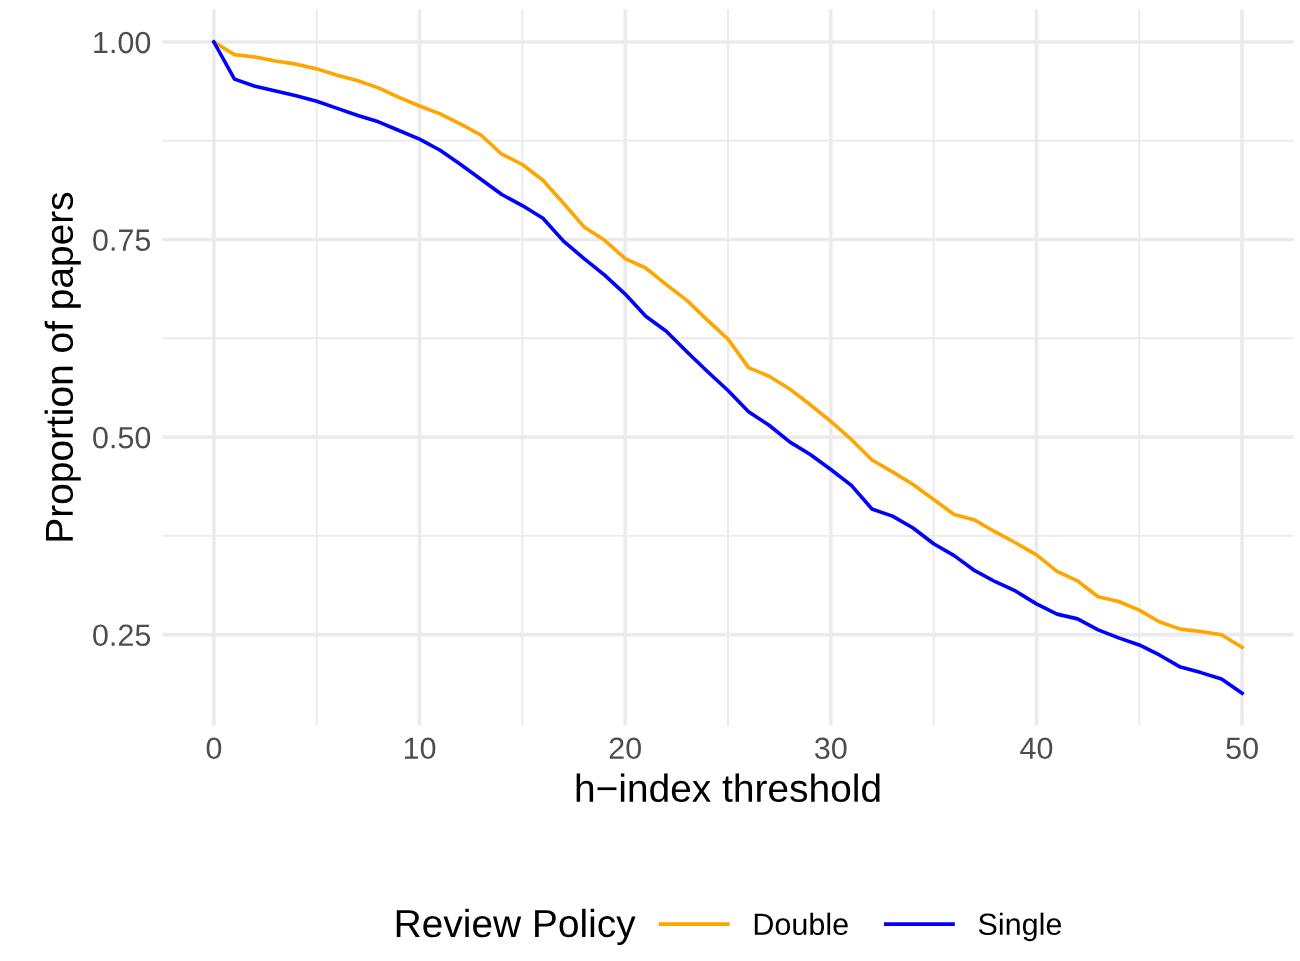 The width and height of the screenshot is (1300, 961). What do you see at coordinates (122, 42) in the screenshot?
I see `y-tick-label: 1.00` at bounding box center [122, 42].